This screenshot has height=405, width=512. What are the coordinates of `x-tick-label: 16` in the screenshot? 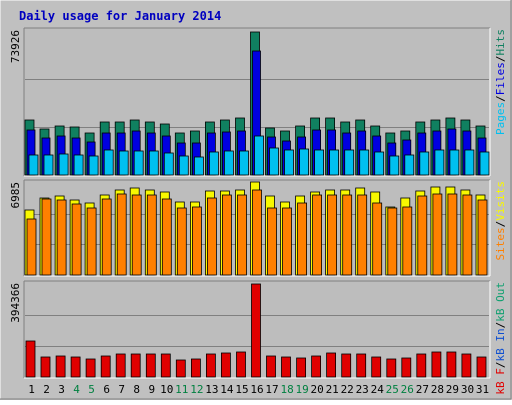 It's located at (256, 389).